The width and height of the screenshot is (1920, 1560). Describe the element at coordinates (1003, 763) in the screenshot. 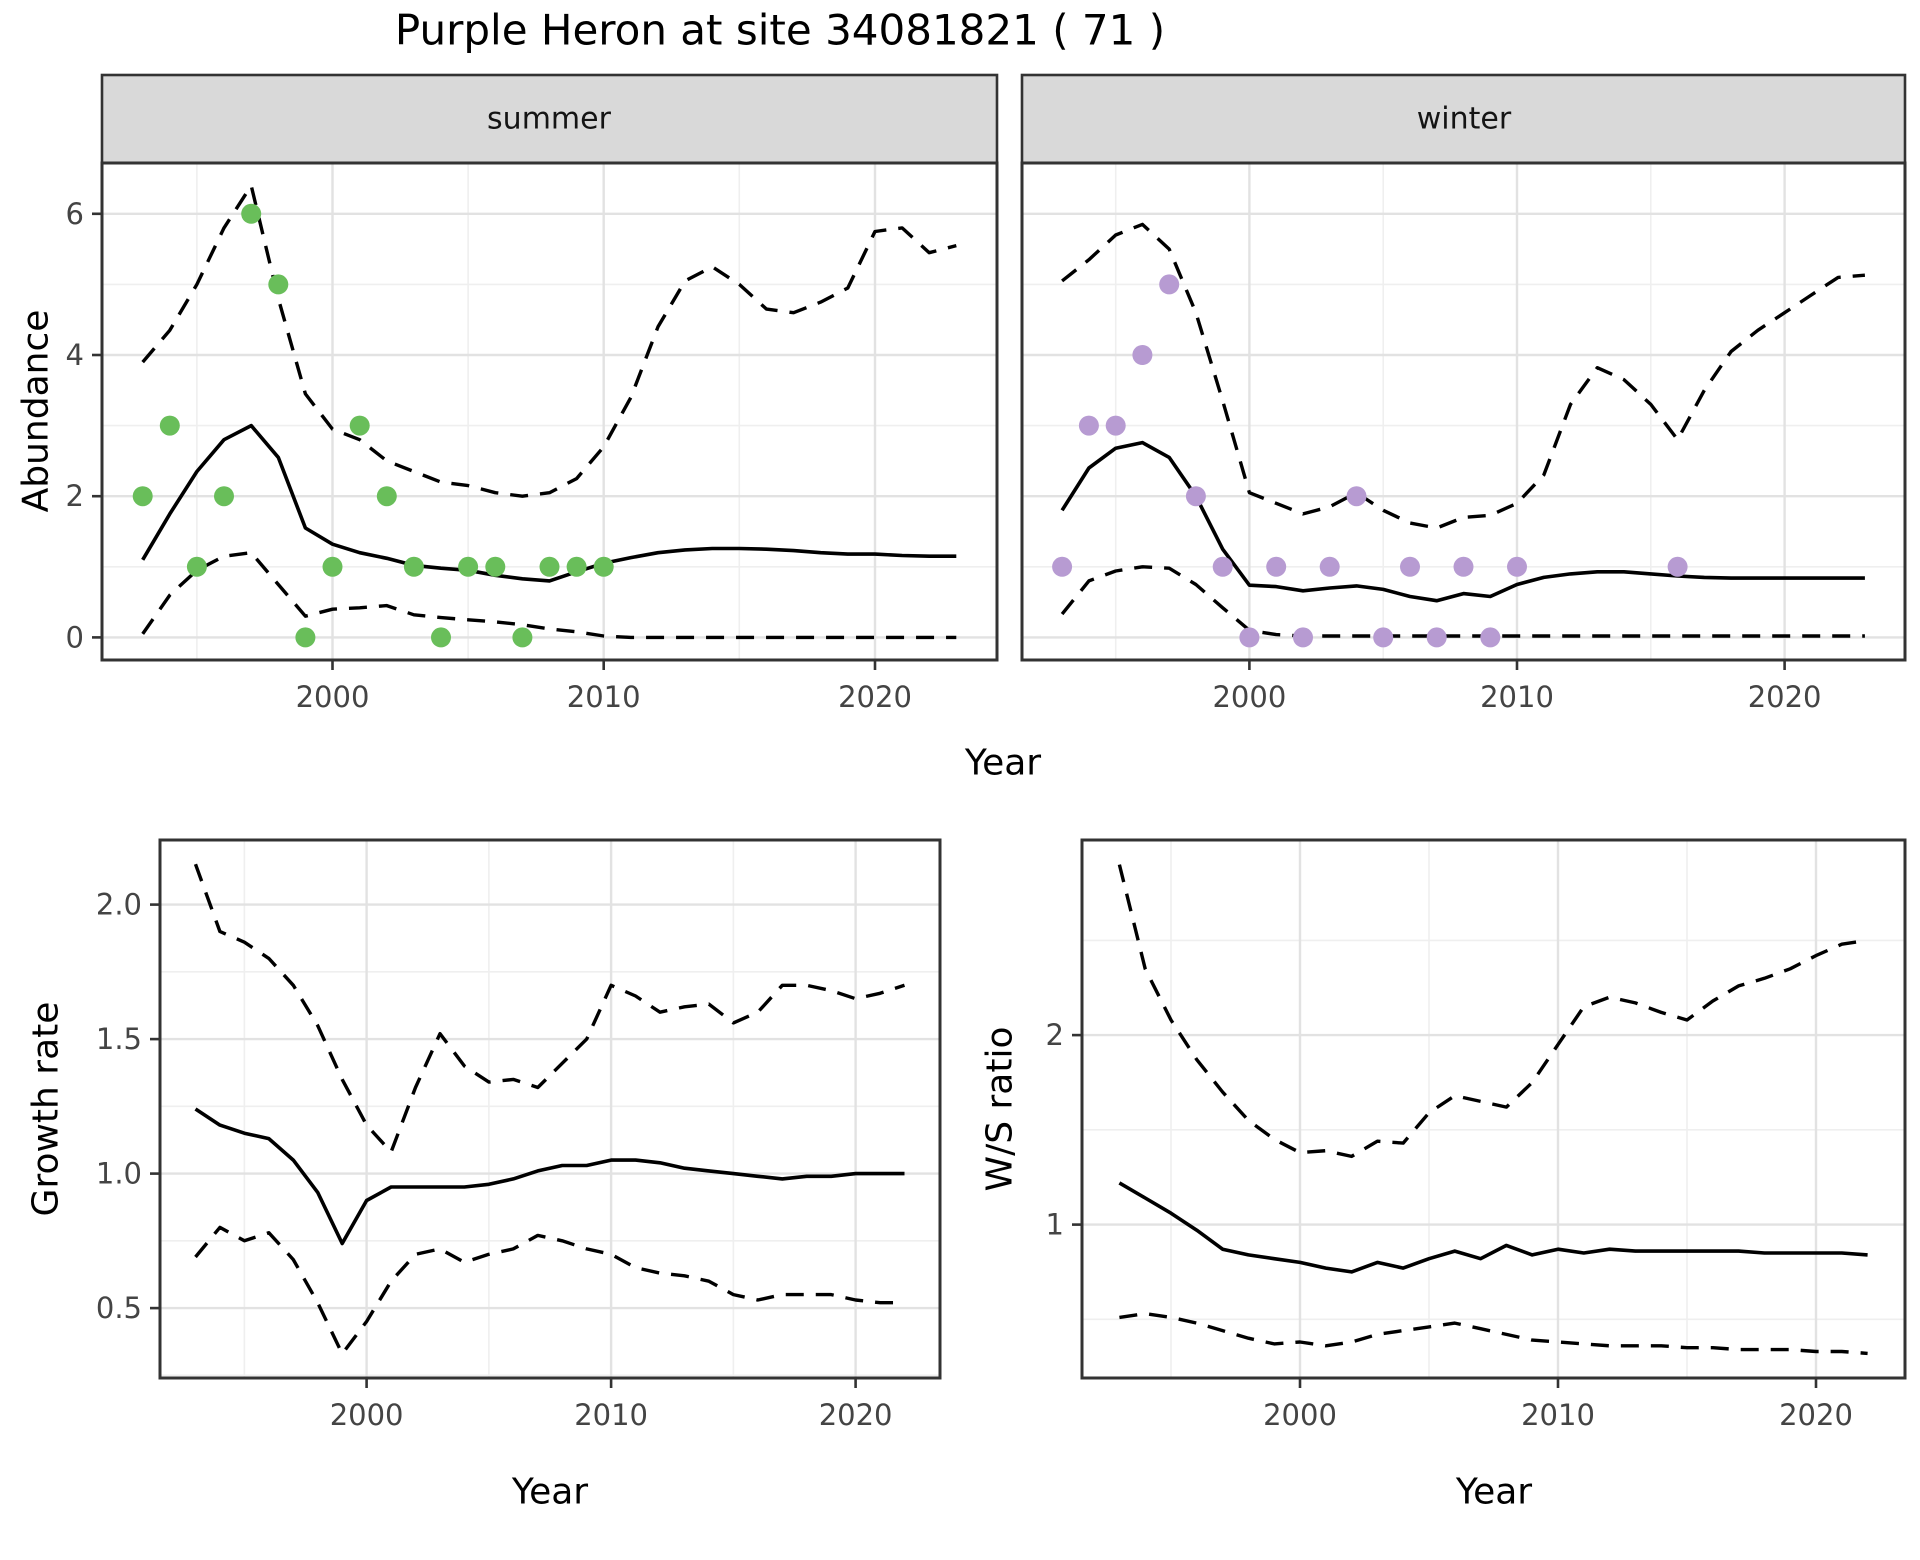

I see `x-axis-title-year-top: Year` at that location.